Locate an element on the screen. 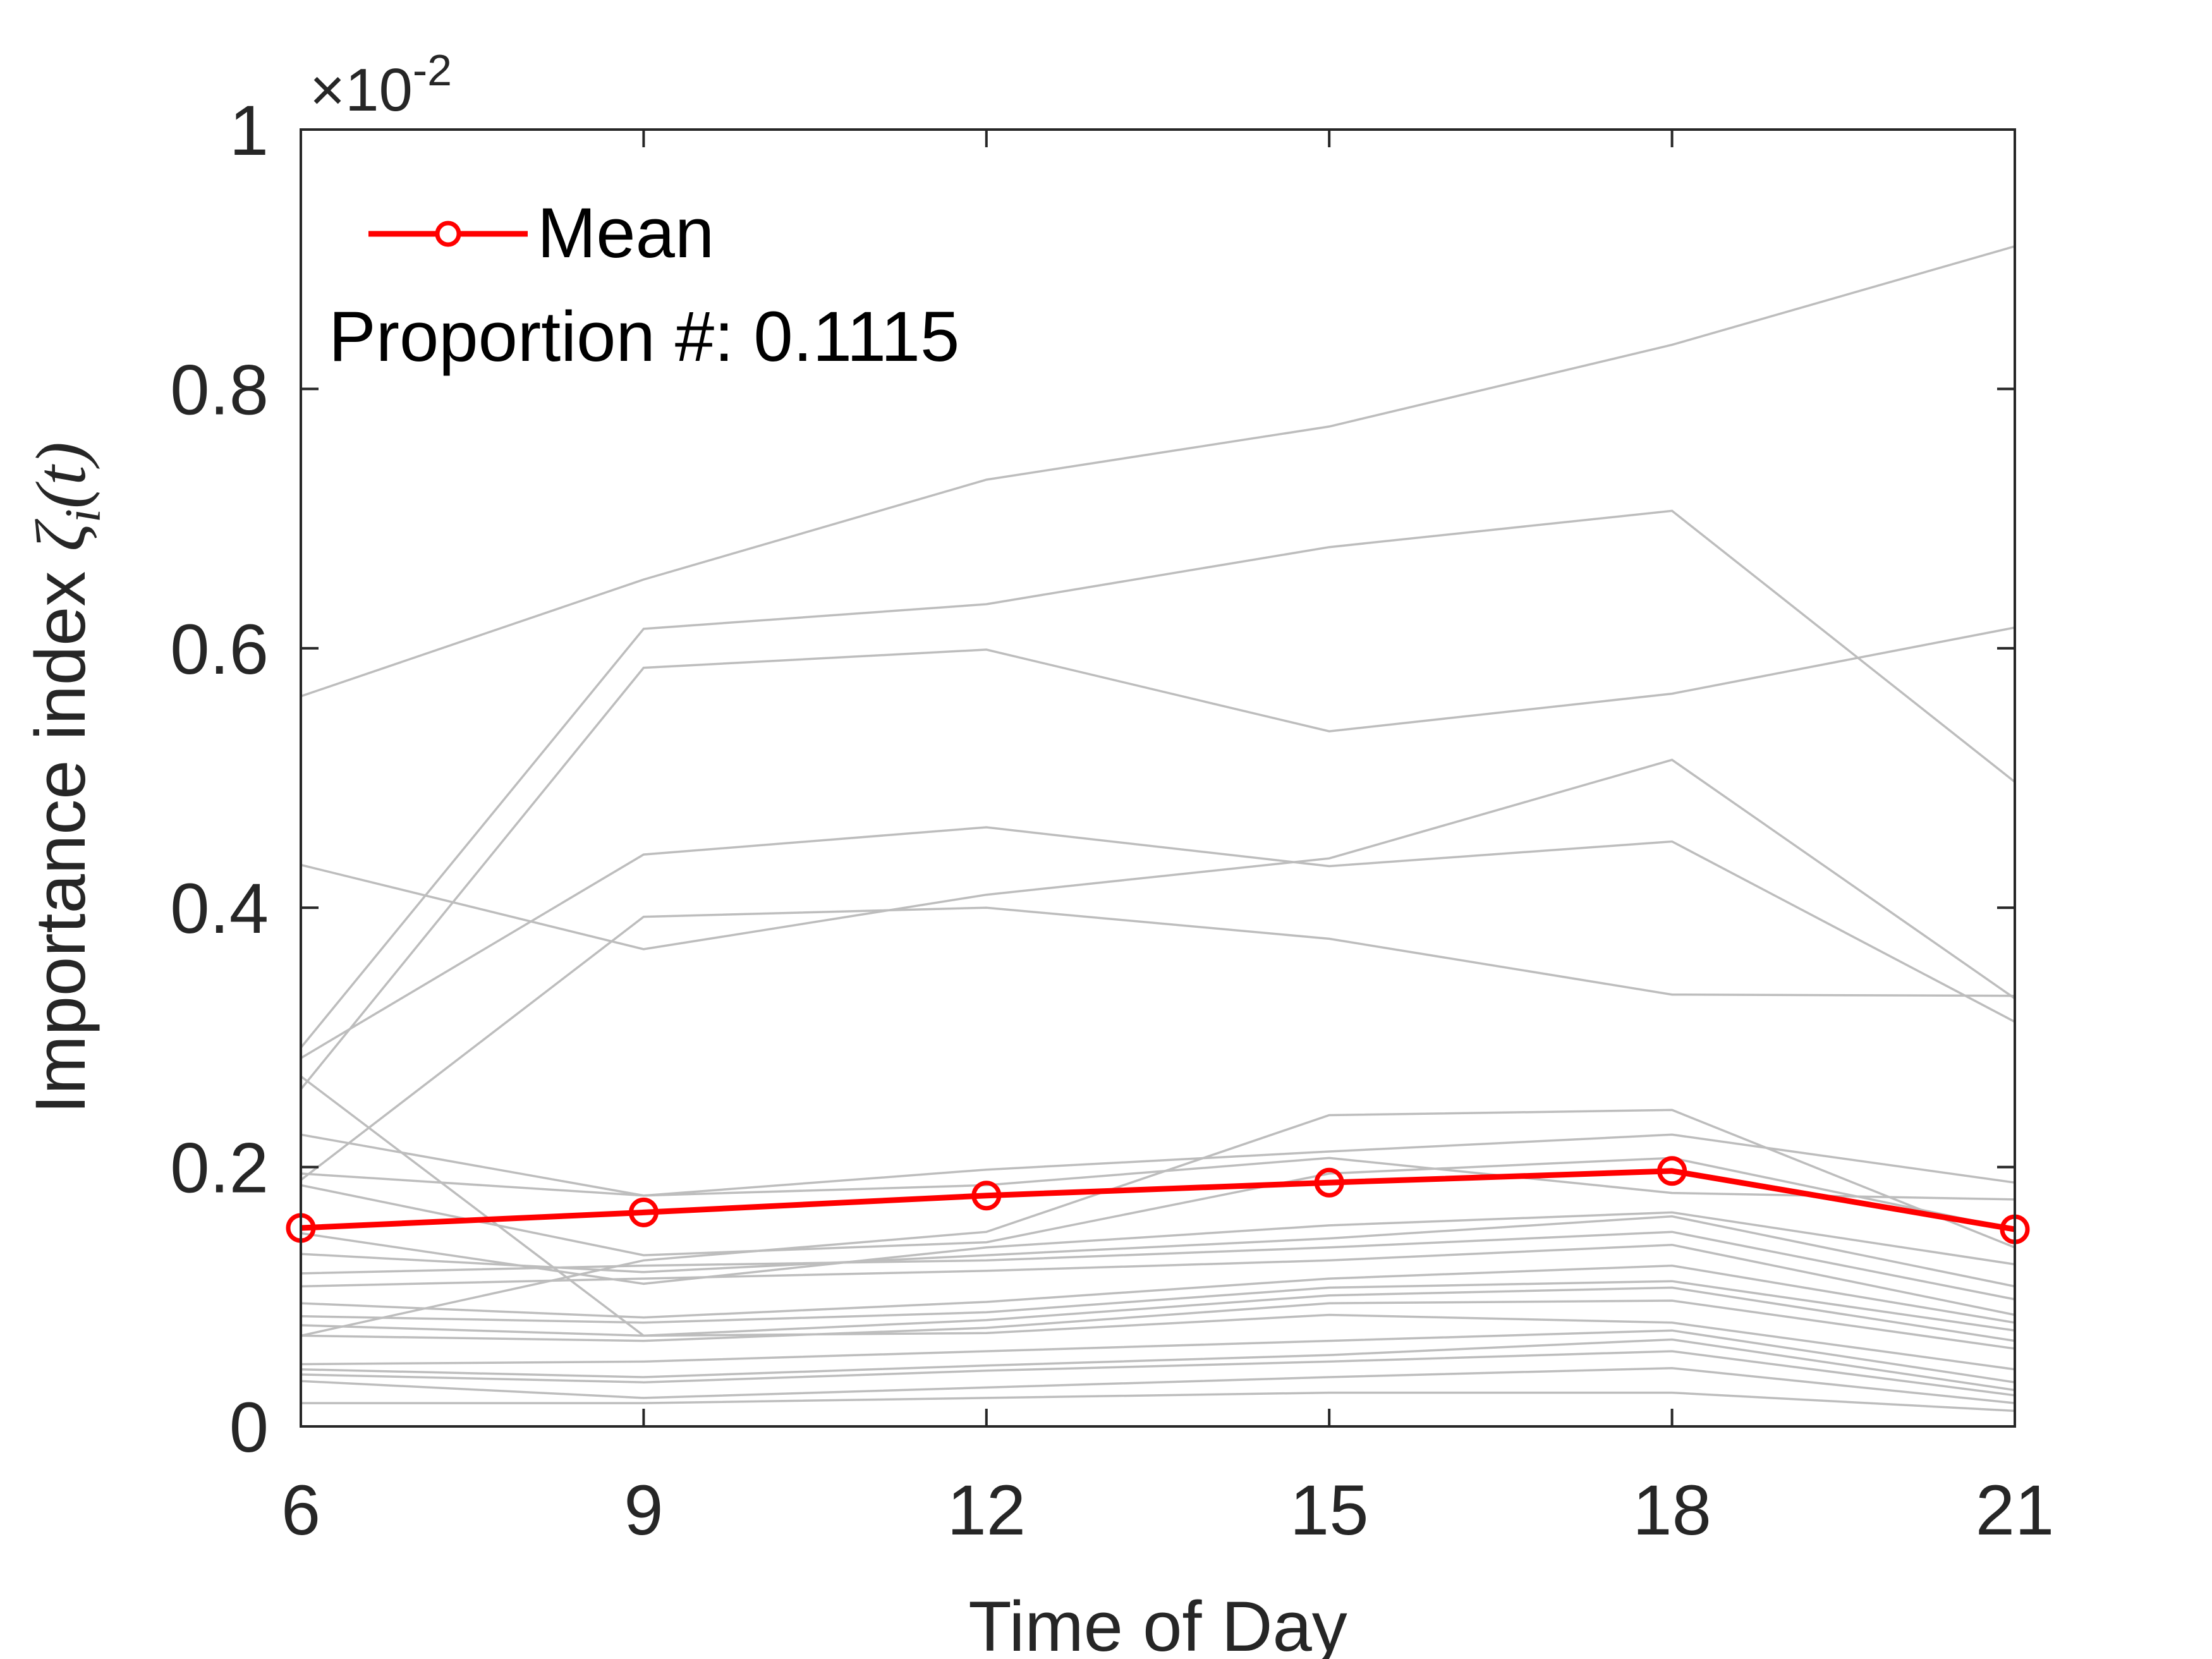 The height and width of the screenshot is (1659, 2212). mean-series-line is located at coordinates (1157, 1200).